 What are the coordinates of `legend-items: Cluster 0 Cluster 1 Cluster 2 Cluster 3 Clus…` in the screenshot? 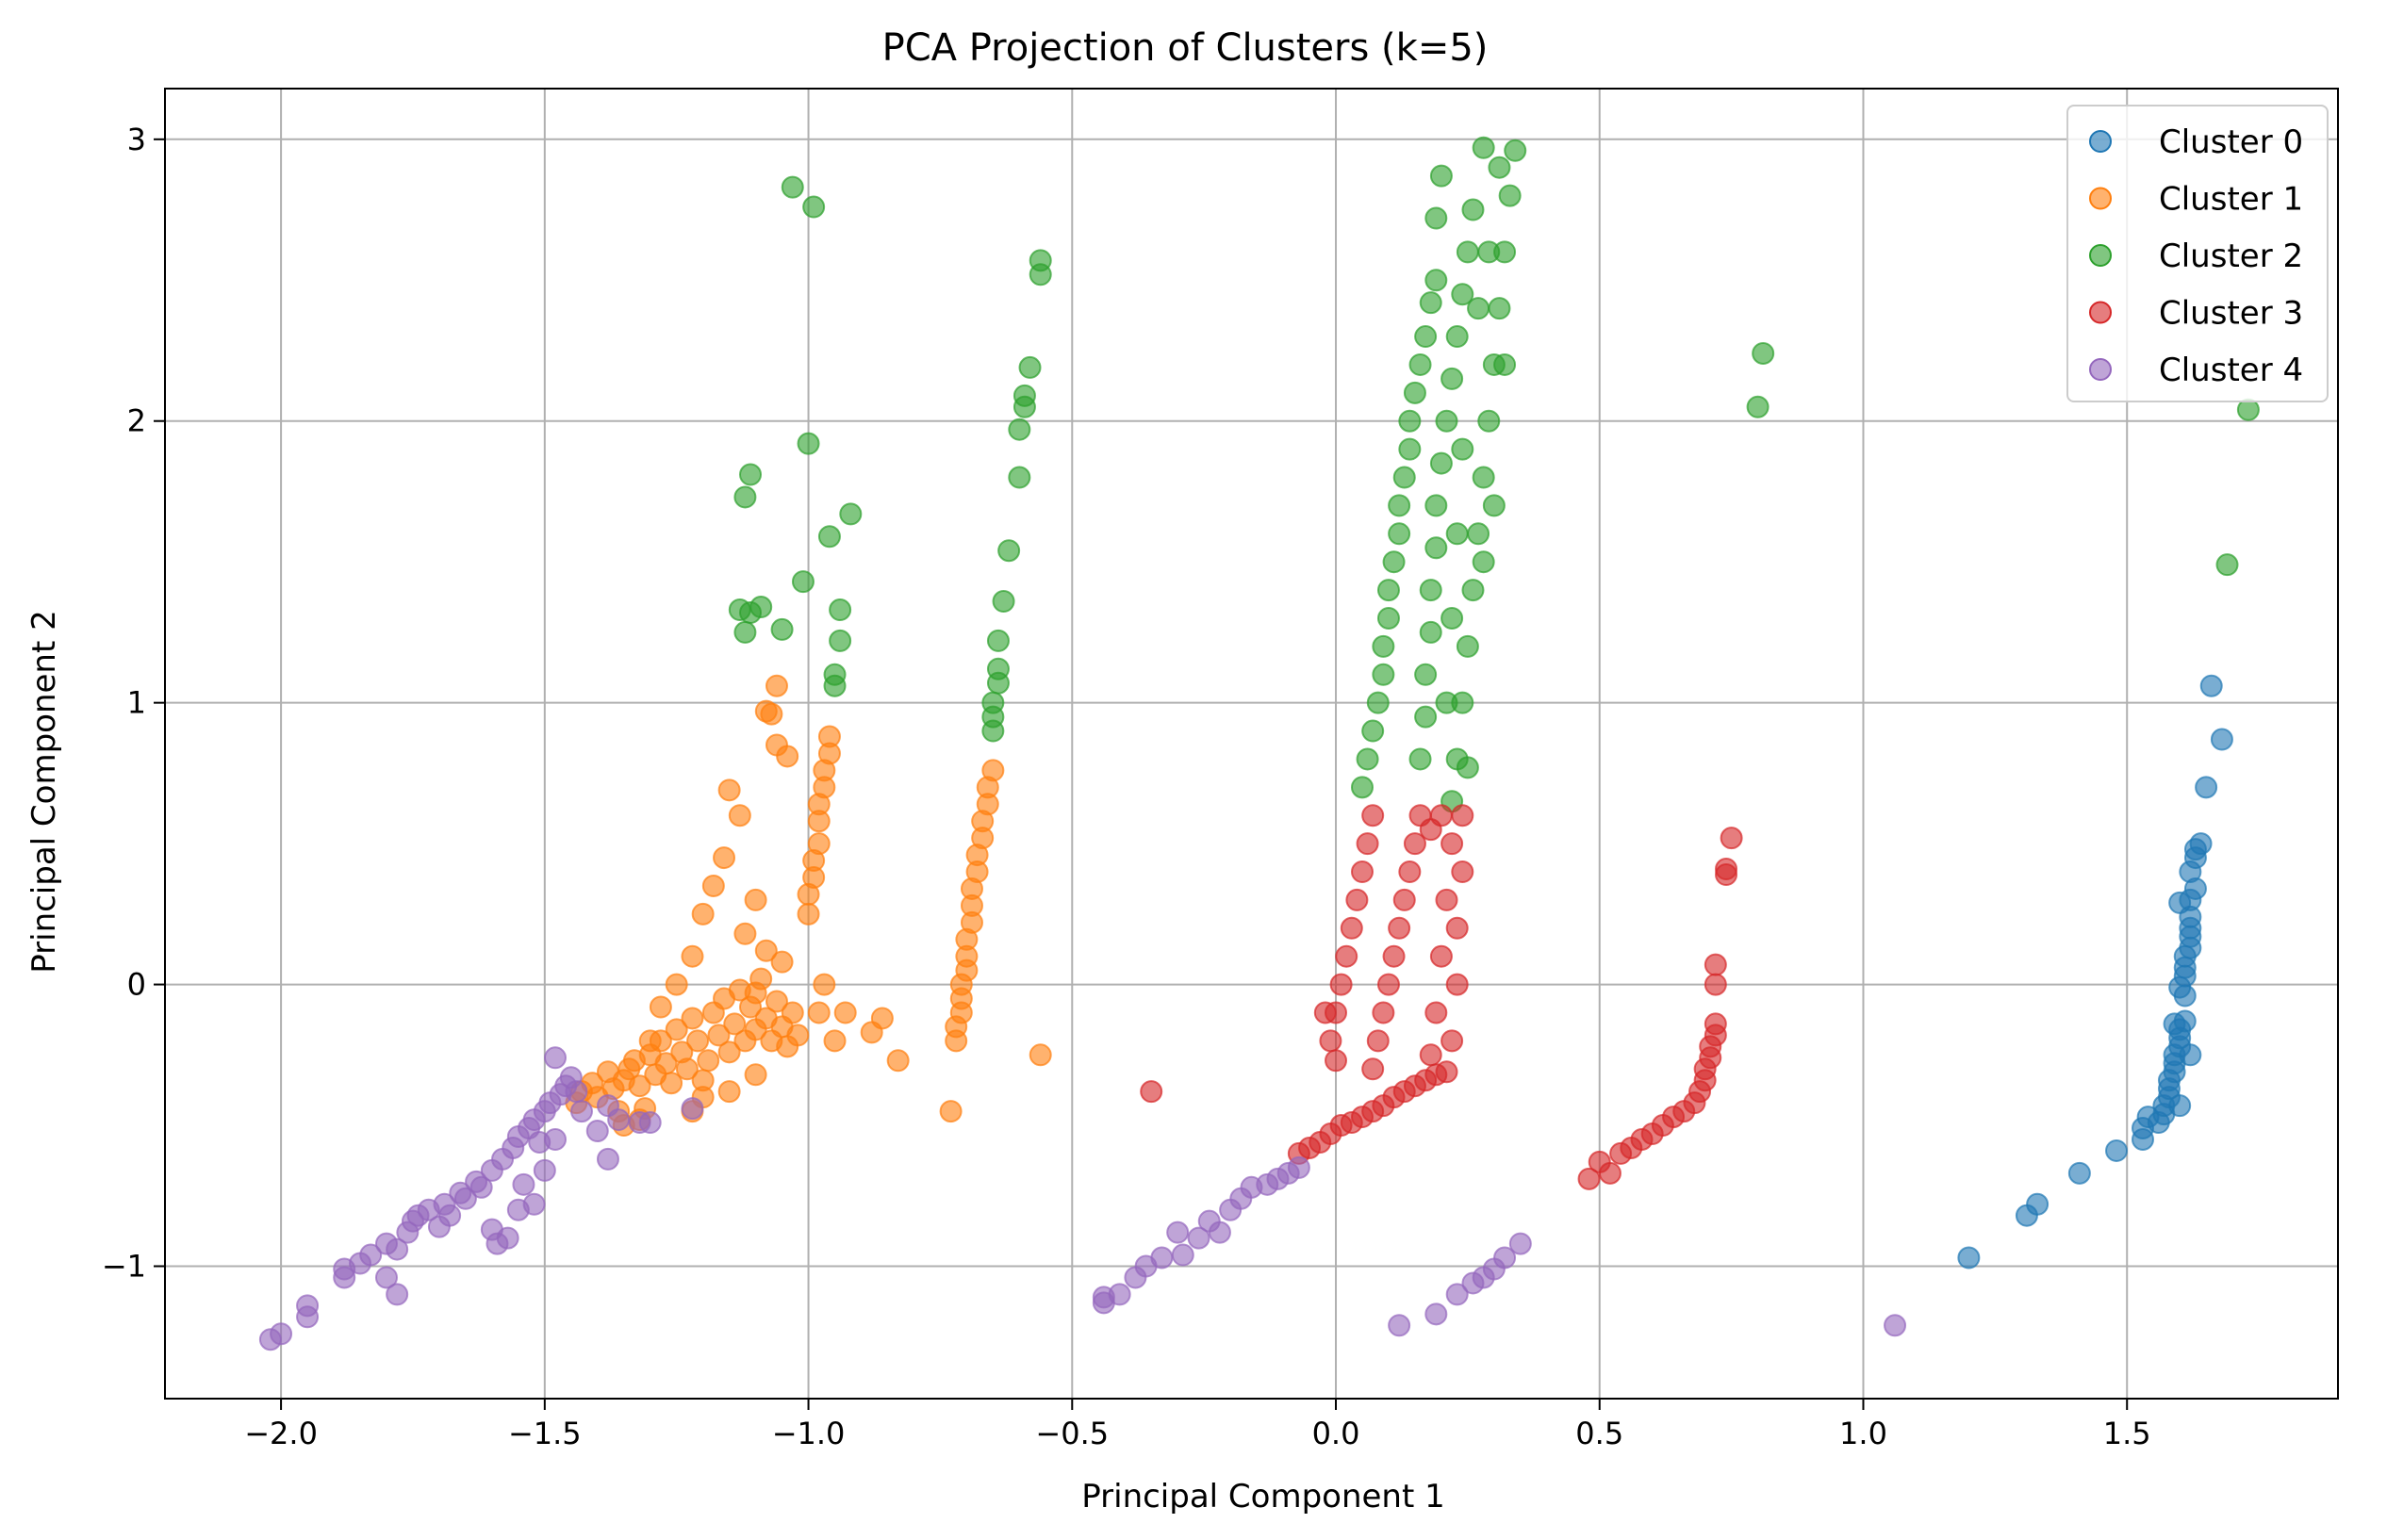 It's located at (2196, 256).